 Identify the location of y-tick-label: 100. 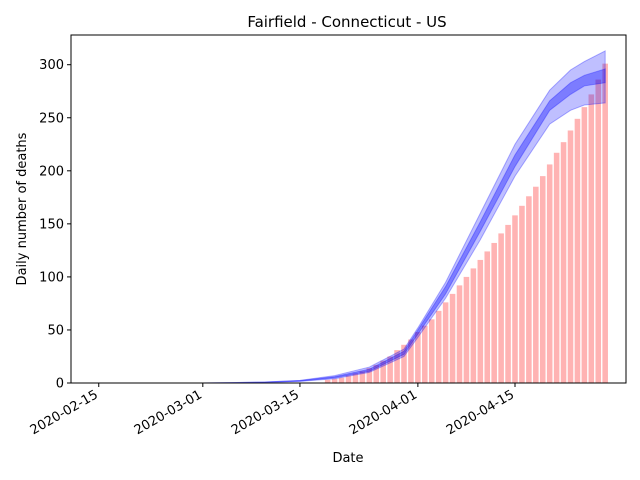
(51, 277).